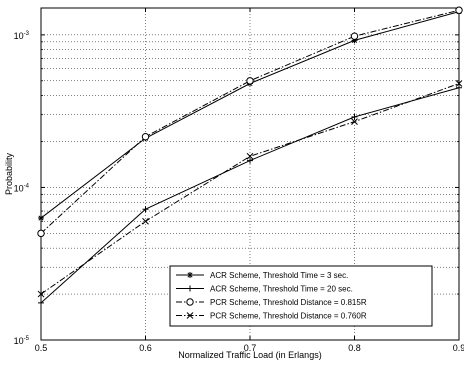  What do you see at coordinates (22, 188) in the screenshot?
I see `y-tick-label: 10⁻⁴` at bounding box center [22, 188].